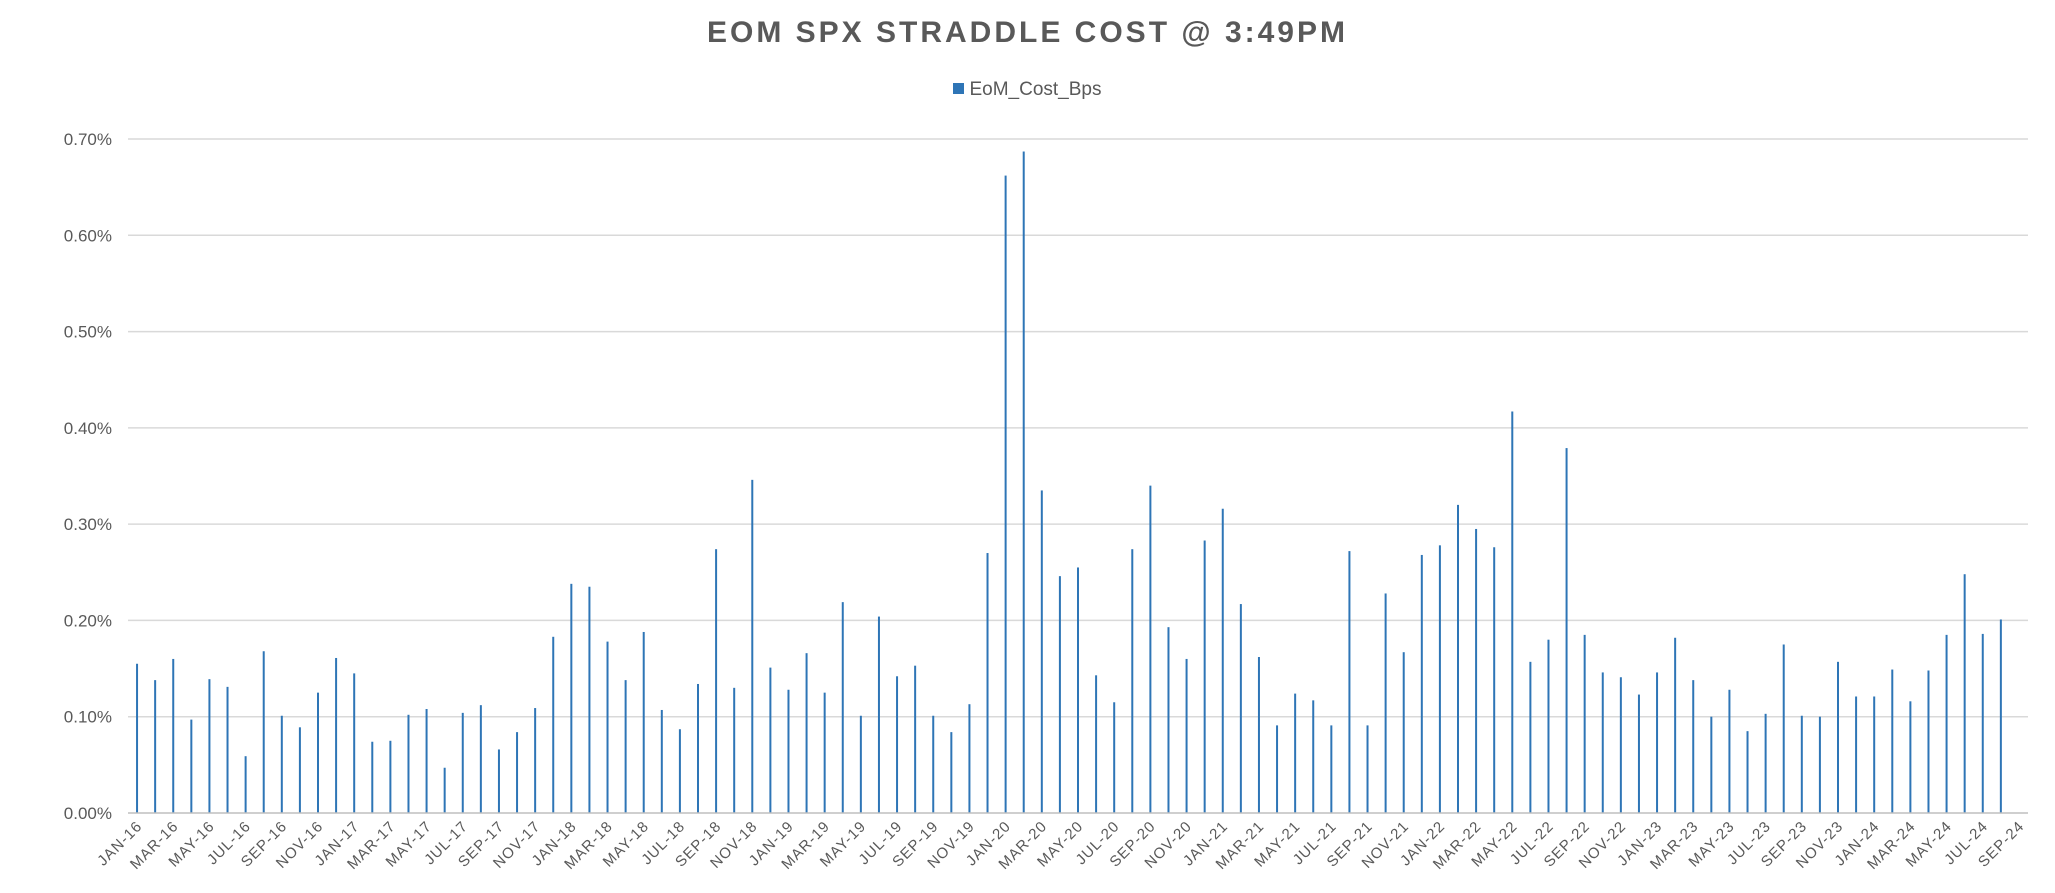  Describe the element at coordinates (88, 139) in the screenshot. I see `y-tick-label: 0.70%` at that location.